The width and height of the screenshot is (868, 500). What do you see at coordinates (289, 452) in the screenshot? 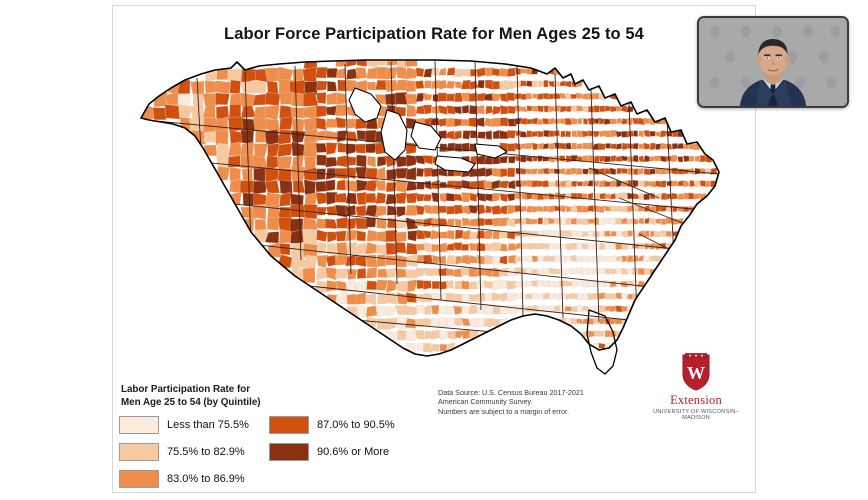
I see `legend-swatch-q5` at bounding box center [289, 452].